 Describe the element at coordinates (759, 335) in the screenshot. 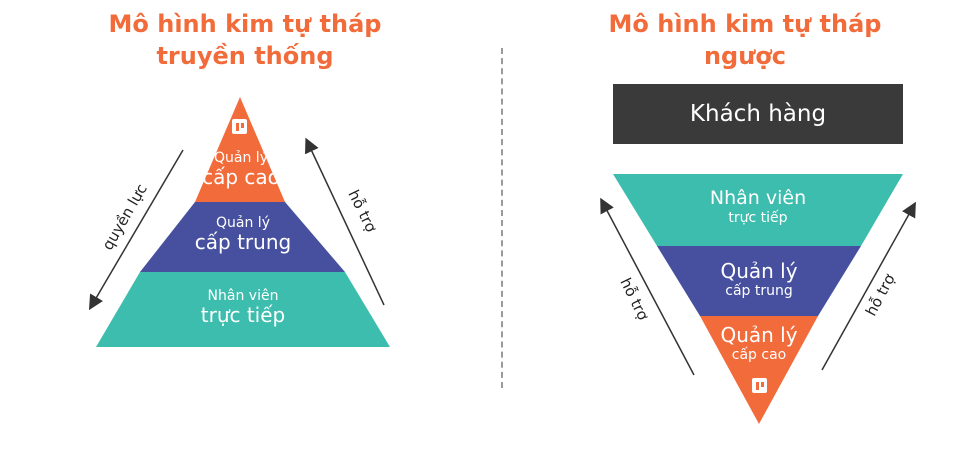

I see `right-tier-bottom-line1: Quản lý` at that location.